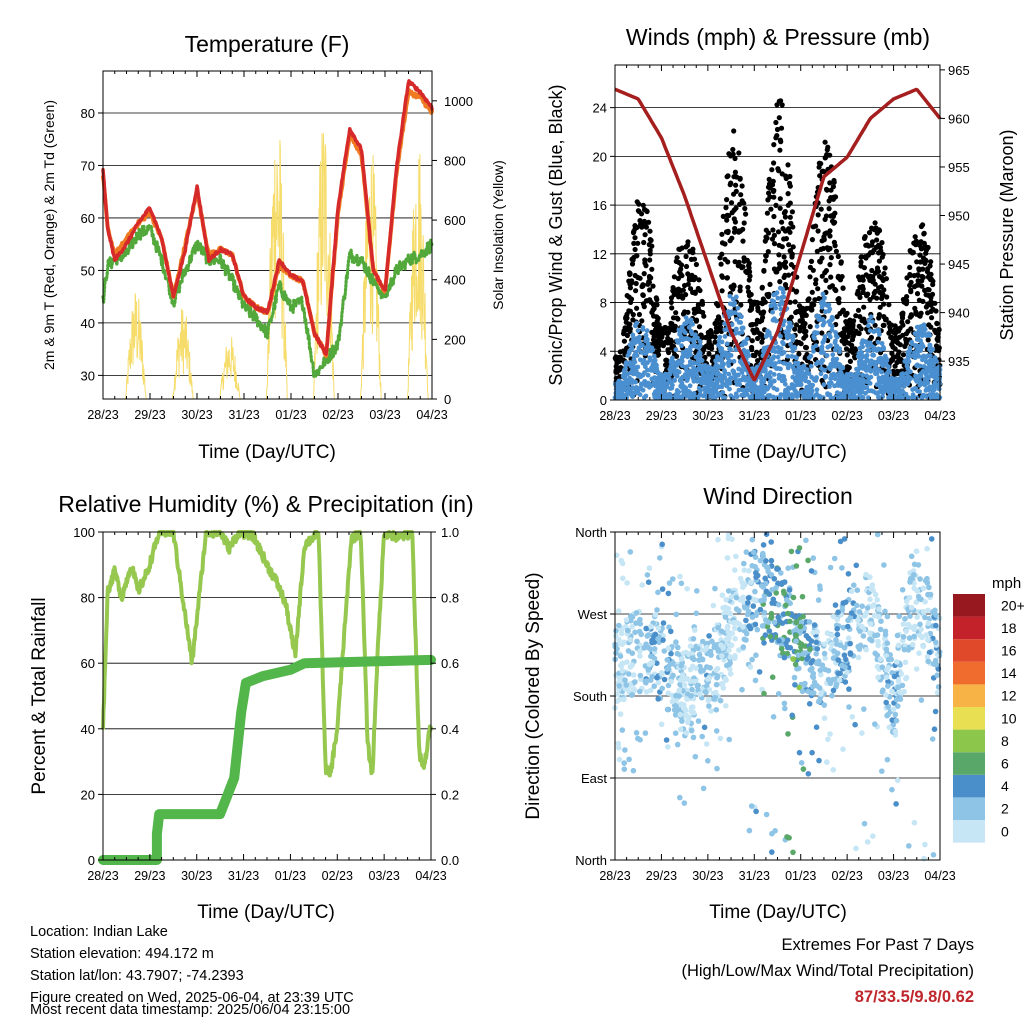  What do you see at coordinates (777, 696) in the screenshot?
I see `direction-plot-area` at bounding box center [777, 696].